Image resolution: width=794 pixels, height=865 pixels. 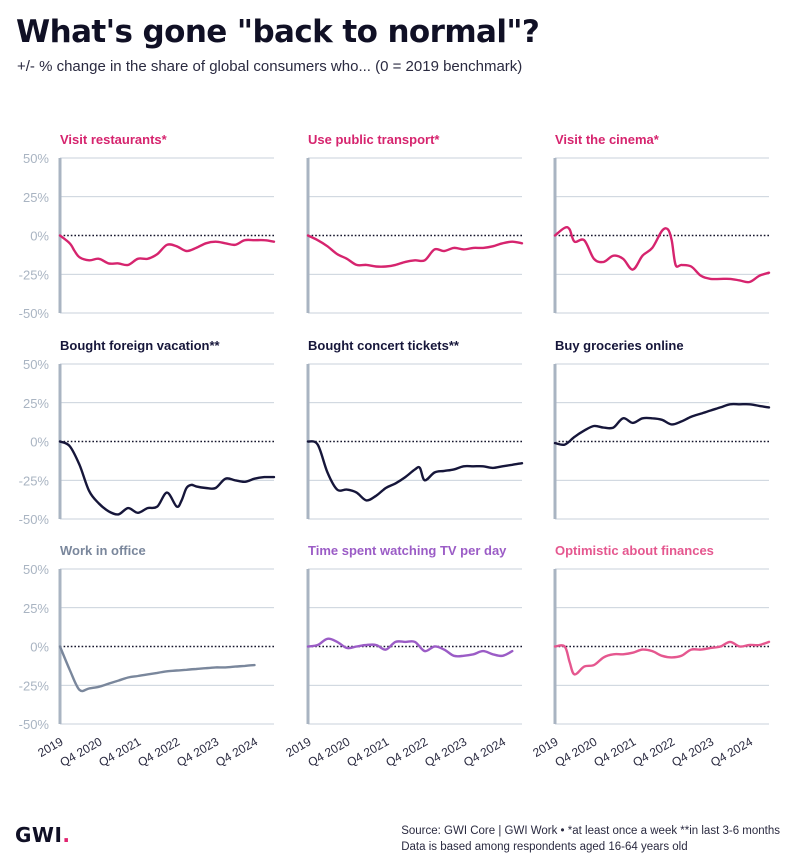 I want to click on series-line-bought-foreign-vacation, so click(x=167, y=478).